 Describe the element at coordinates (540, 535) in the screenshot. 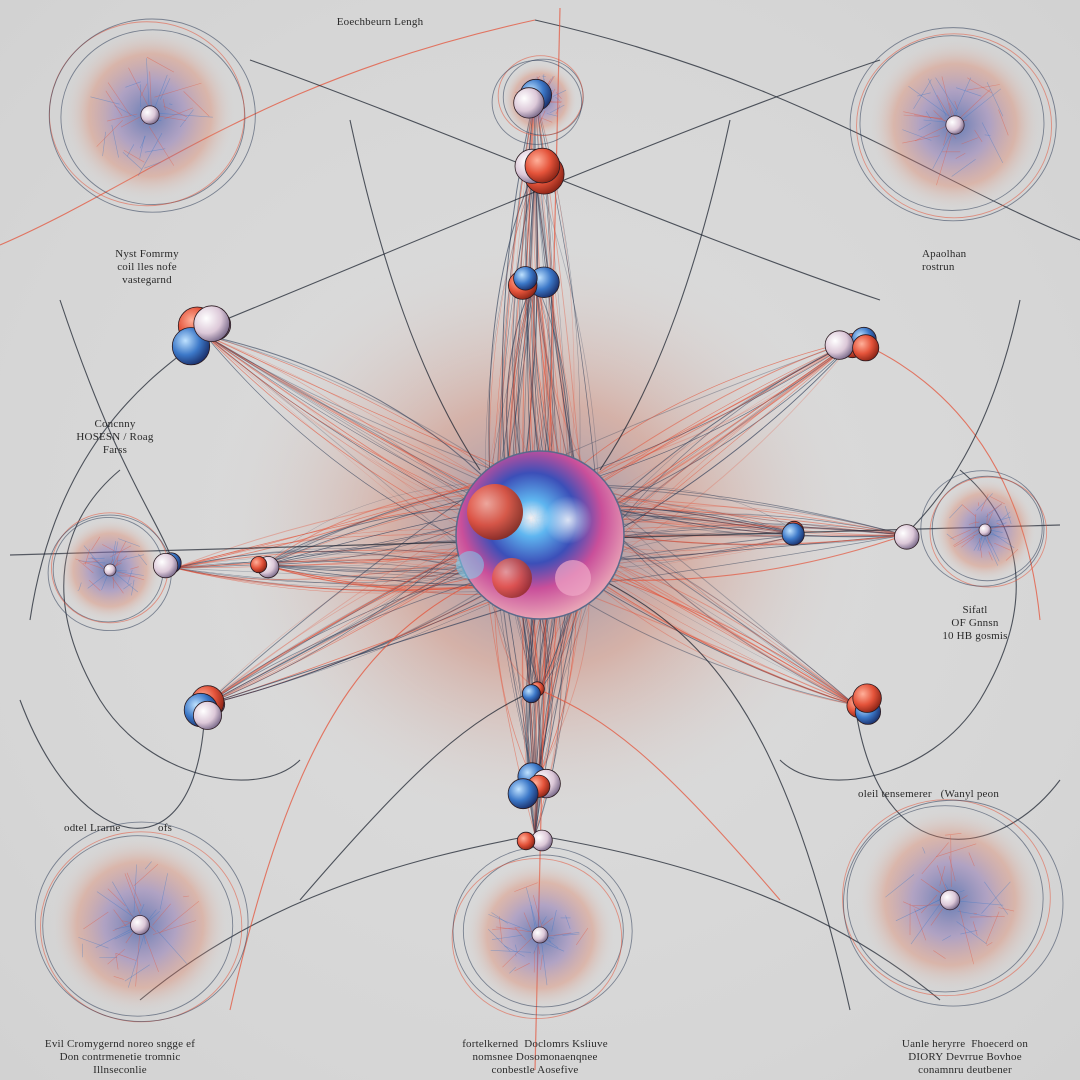

I see `central-sphere` at that location.